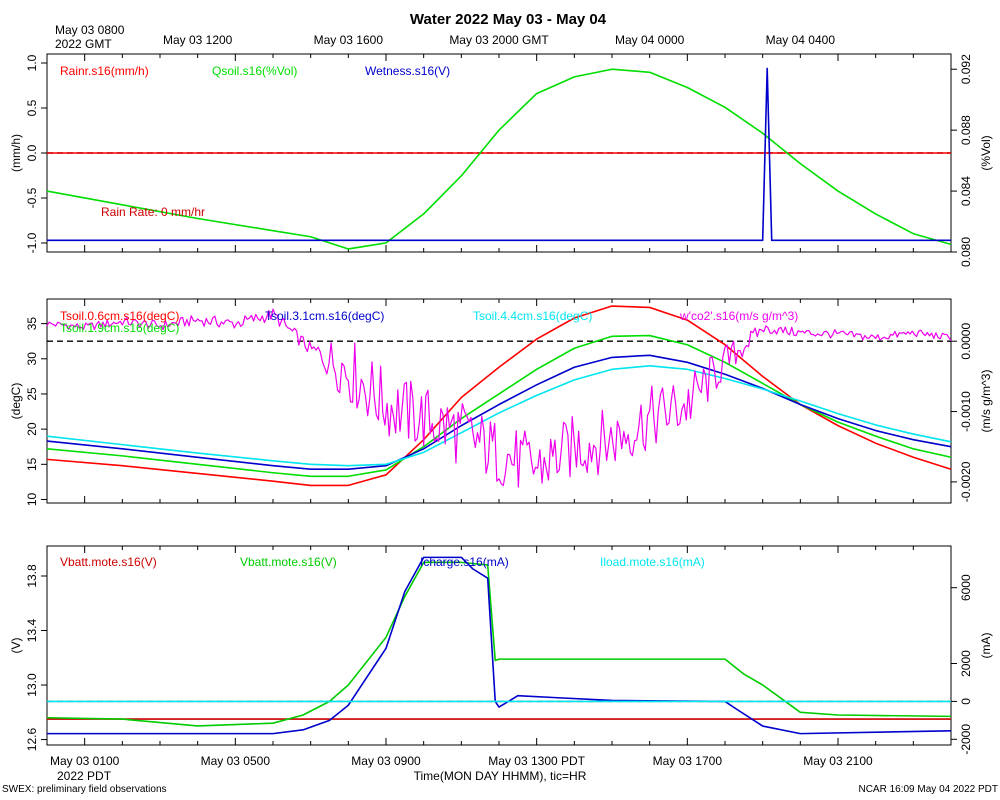  What do you see at coordinates (32, 359) in the screenshot?
I see `y-tick-label-left: 30` at bounding box center [32, 359].